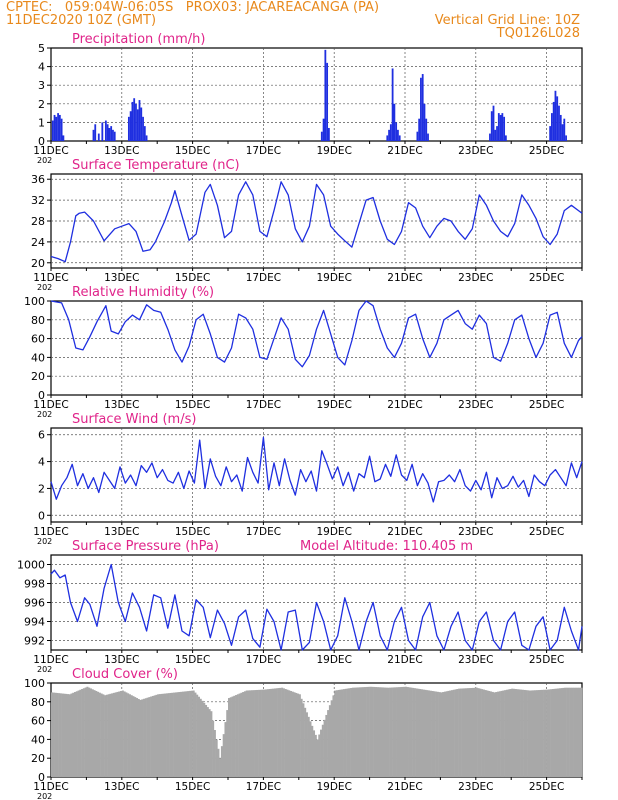 The image size is (618, 800). I want to click on header-grid-note: Vertical Grid Line: 10Z, so click(507, 20).